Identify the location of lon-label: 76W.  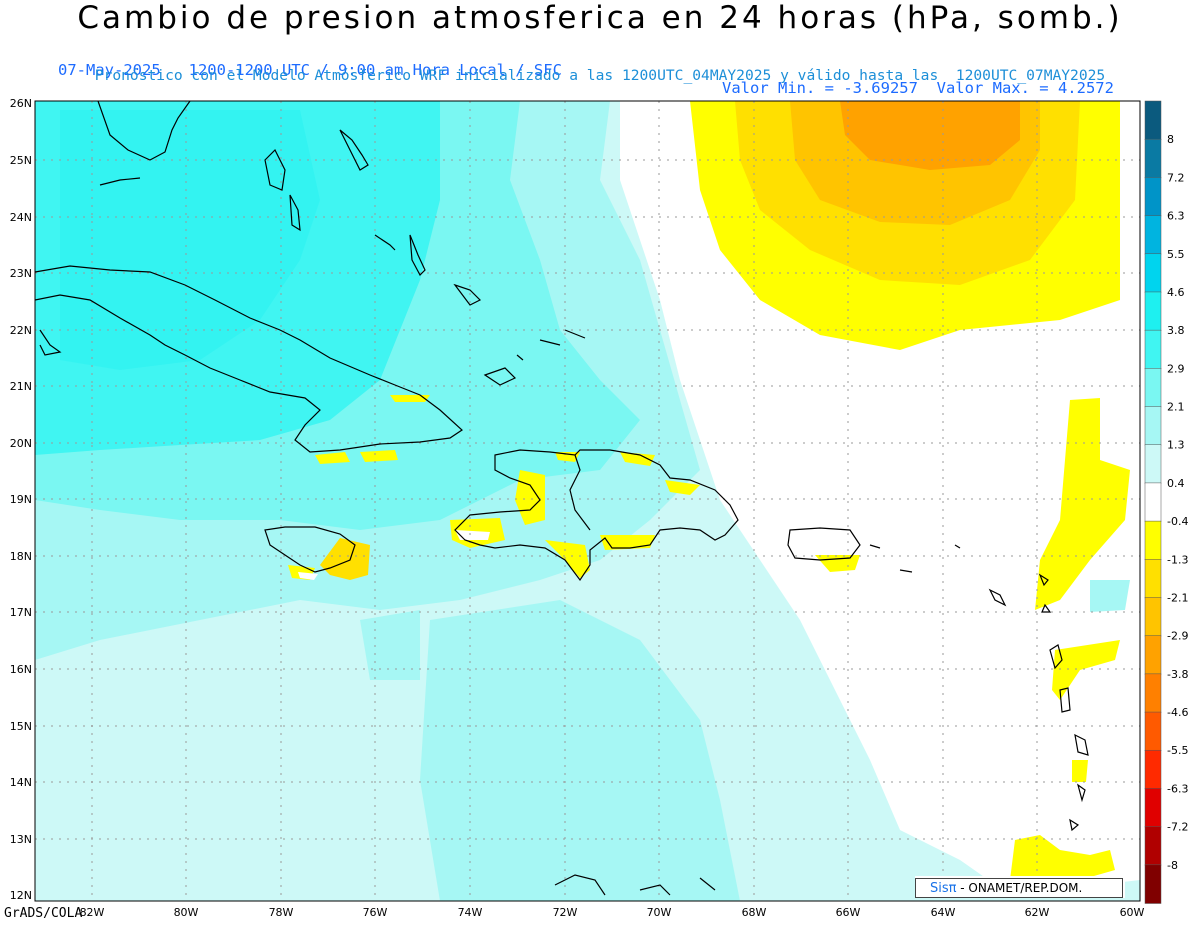
(375, 912).